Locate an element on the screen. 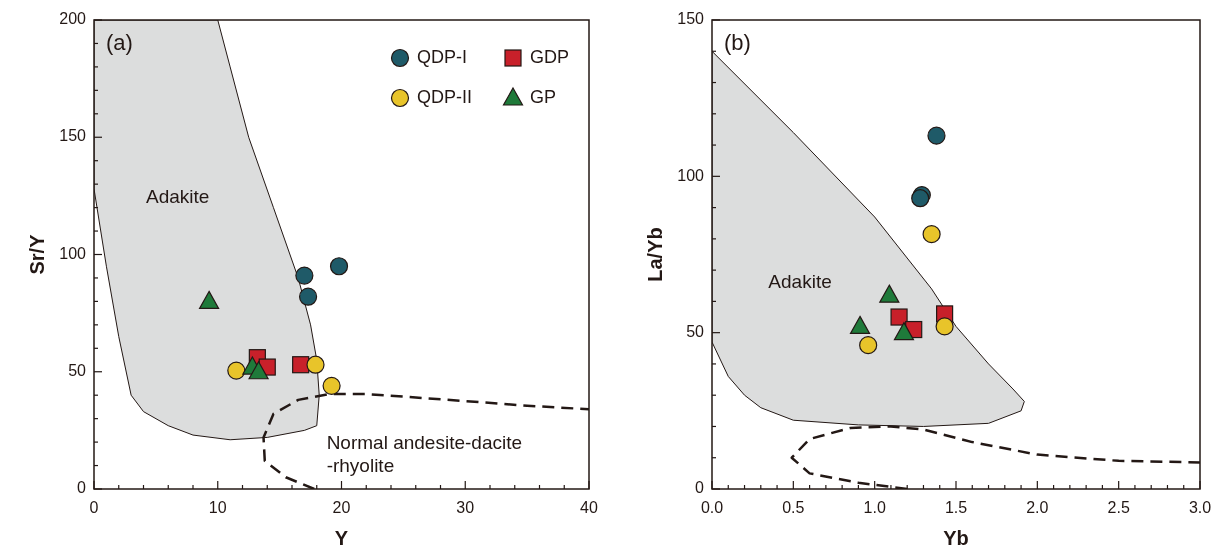 The image size is (1223, 555). legend-label: QDP-I is located at coordinates (442, 56).